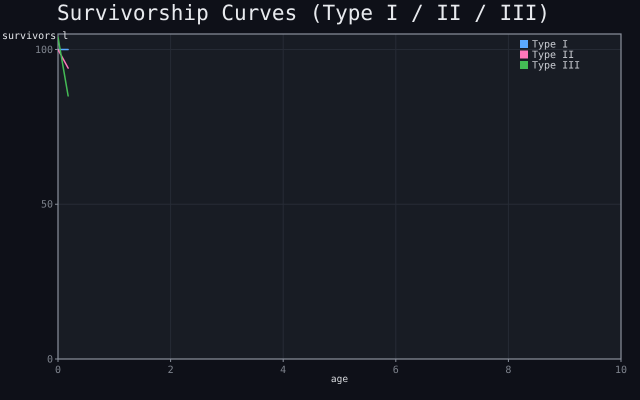 This screenshot has width=640, height=400. Describe the element at coordinates (46, 205) in the screenshot. I see `y-tick-label: 50` at that location.